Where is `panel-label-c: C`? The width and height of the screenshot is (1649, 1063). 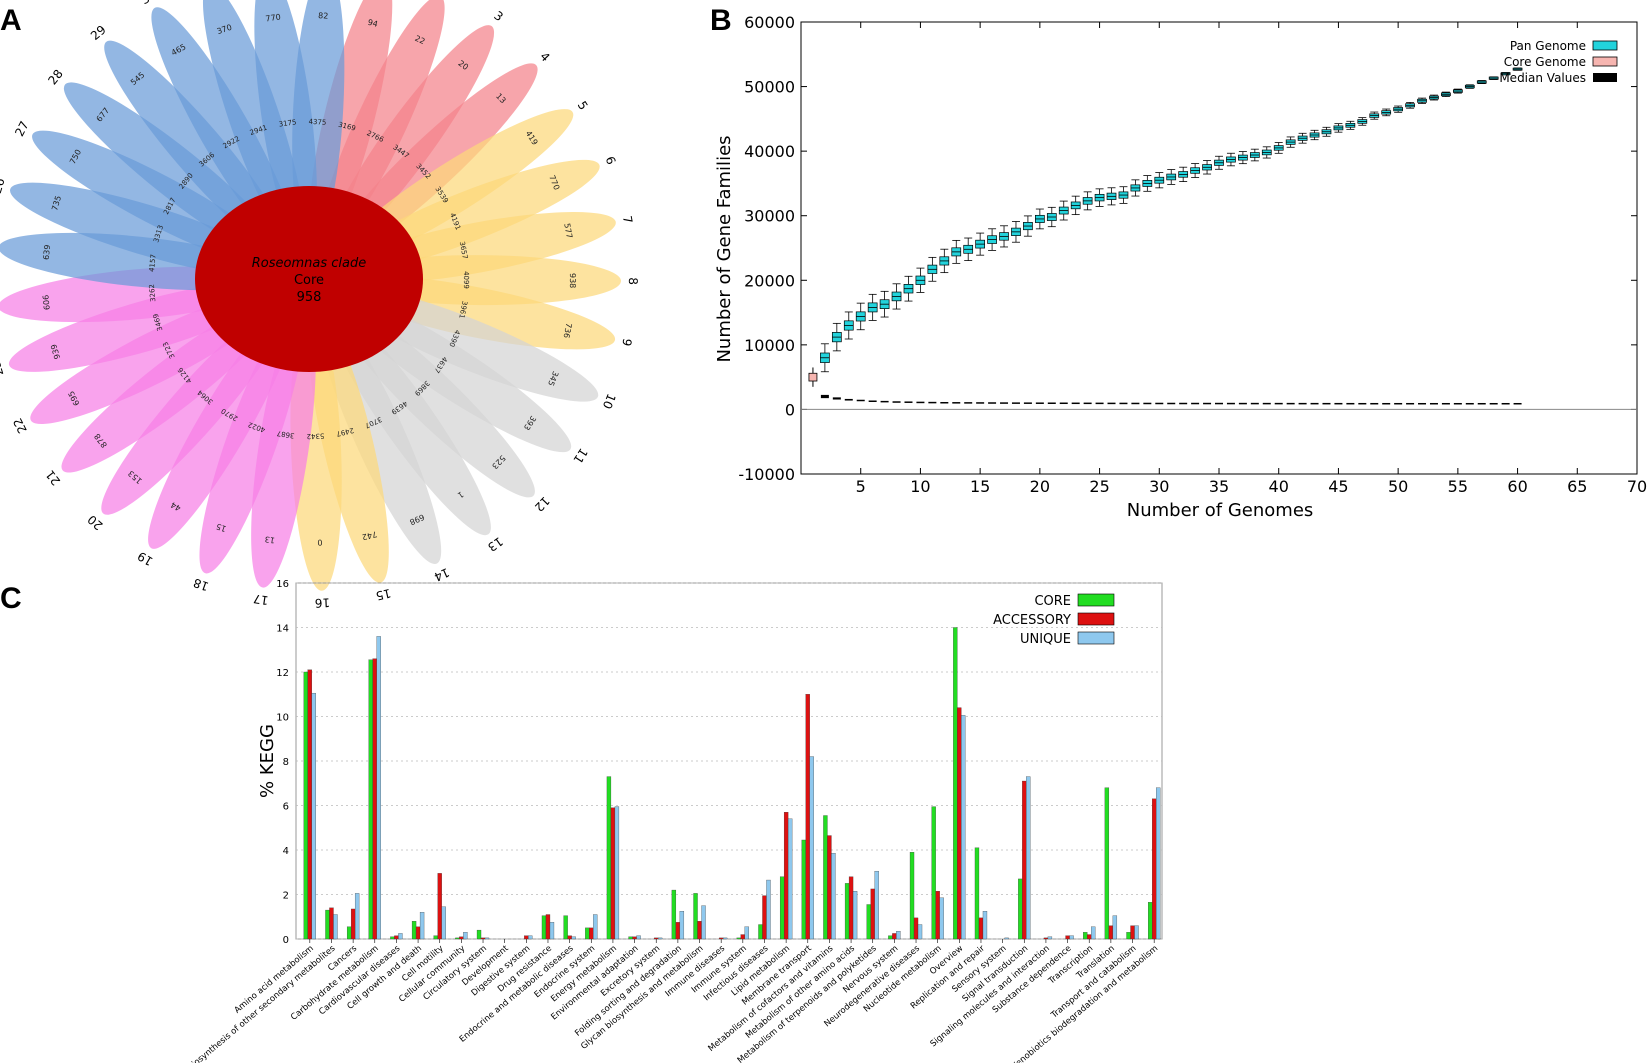
panel-label-c: C is located at coordinates (11, 598).